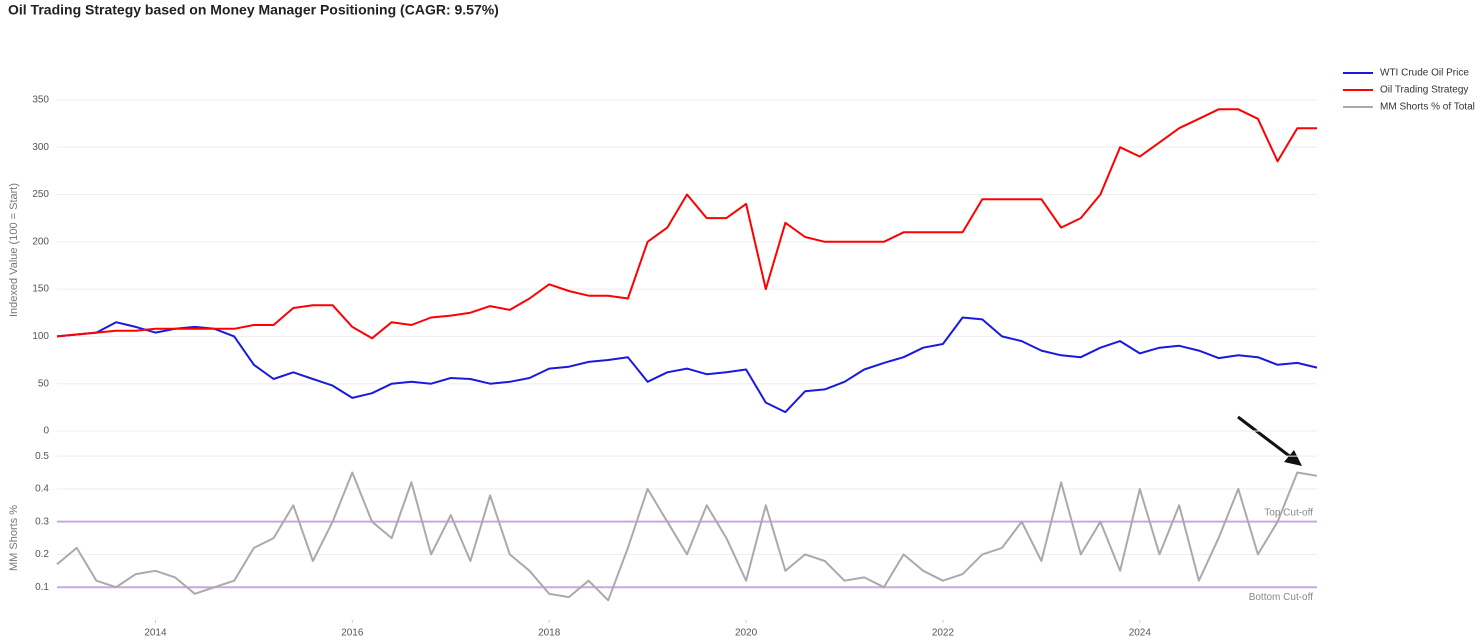  I want to click on x-tick-label: 2016, so click(352, 633).